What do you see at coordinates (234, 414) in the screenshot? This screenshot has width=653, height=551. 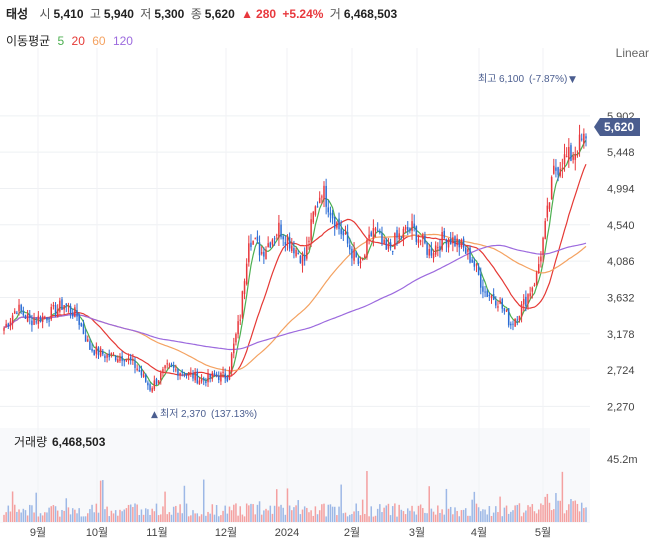 I see `min-pct: (137.13%)` at bounding box center [234, 414].